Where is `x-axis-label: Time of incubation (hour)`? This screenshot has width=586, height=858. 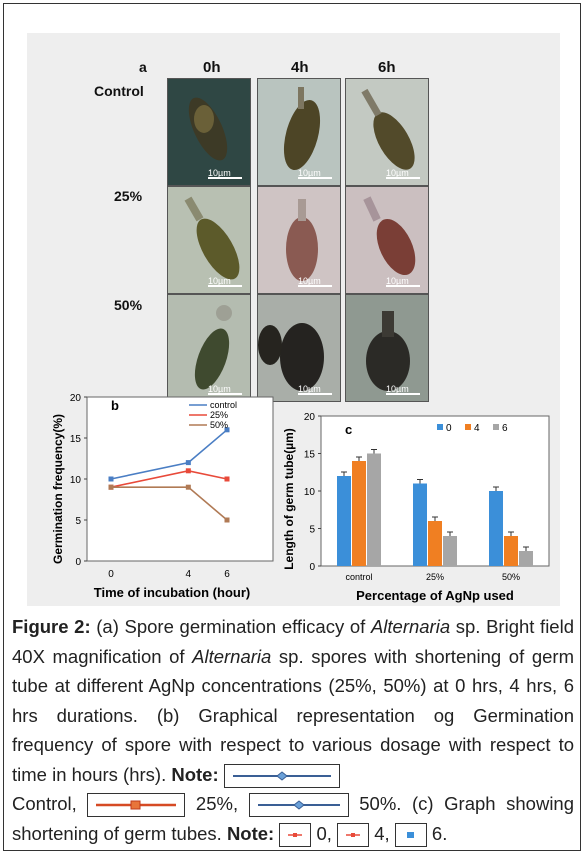
x-axis-label: Time of incubation (hour) is located at coordinates (172, 592).